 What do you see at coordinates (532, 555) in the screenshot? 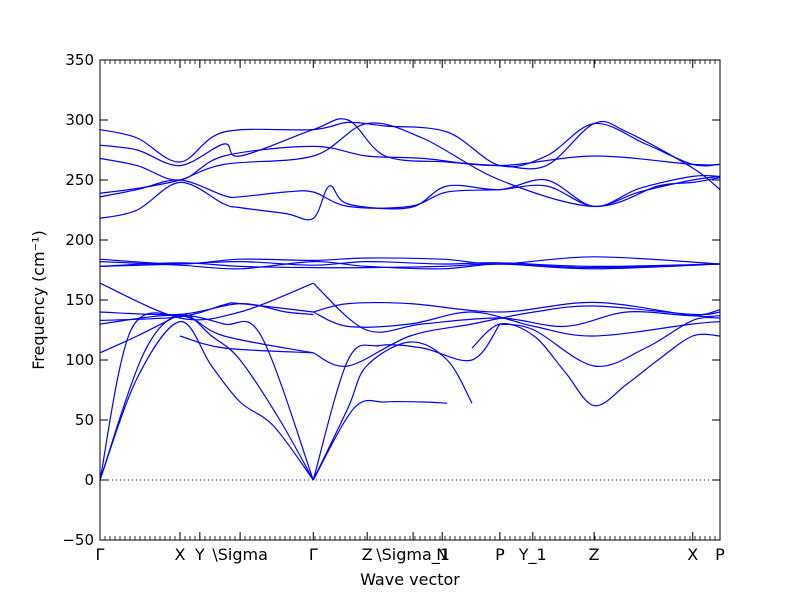
I see `x-tick-label: Y_1` at bounding box center [532, 555].